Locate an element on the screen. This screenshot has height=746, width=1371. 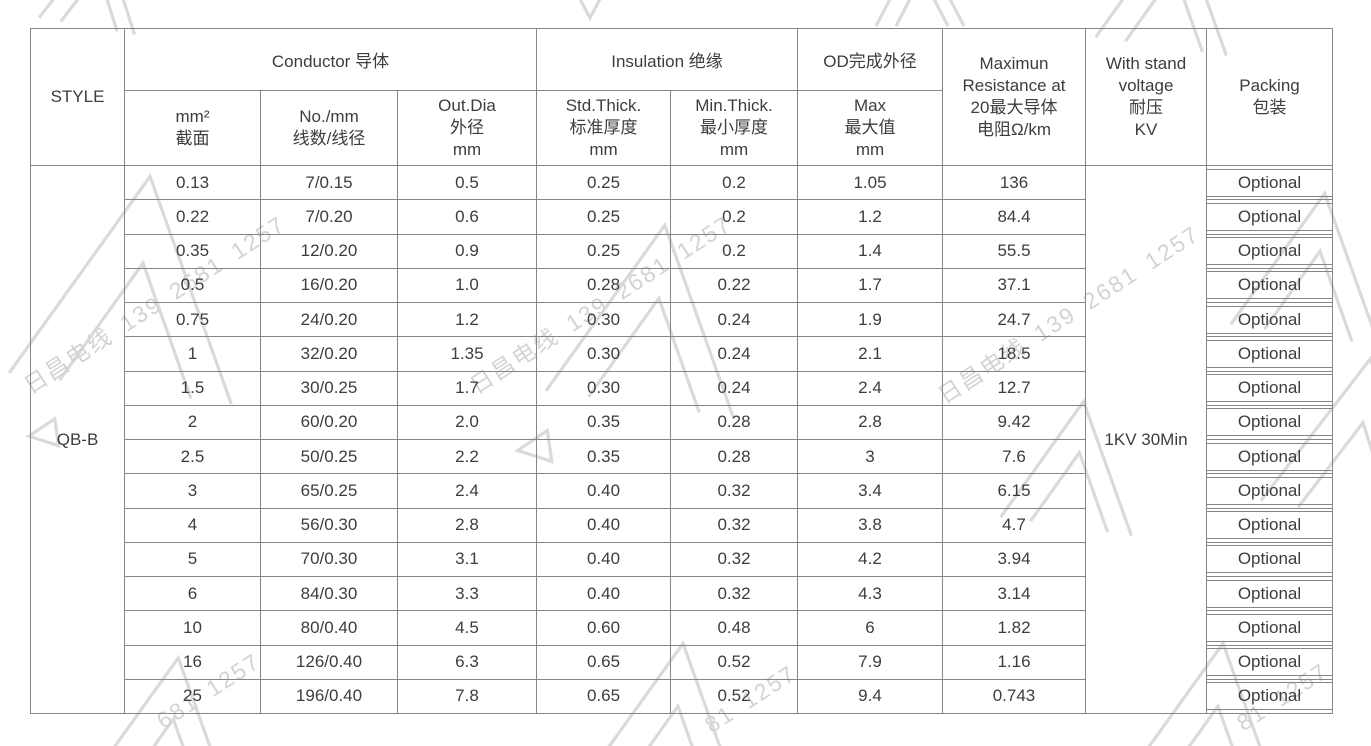
cell-no-mm: 30/0.25 is located at coordinates (329, 388).